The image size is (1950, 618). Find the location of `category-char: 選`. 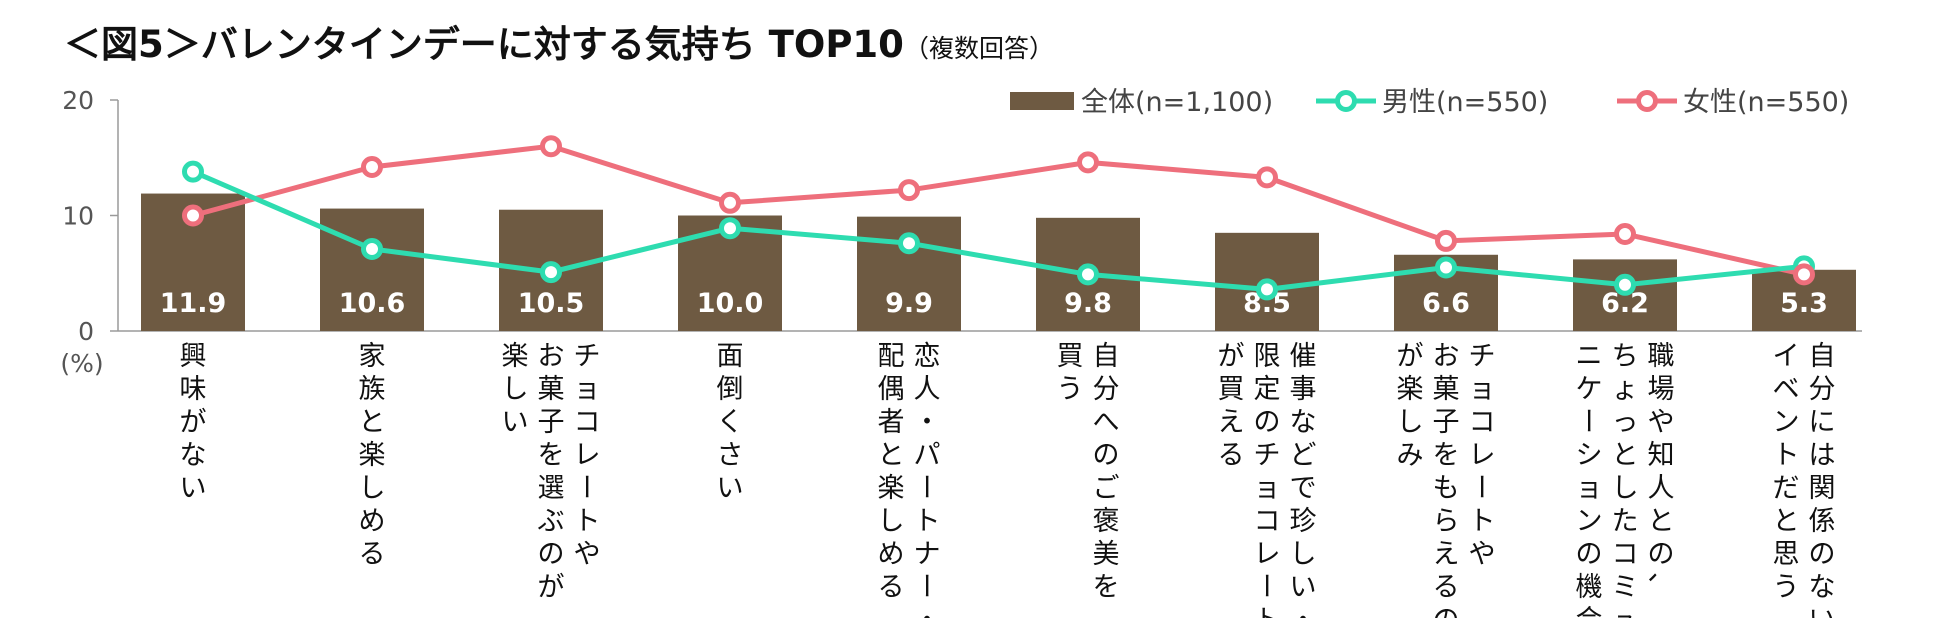

category-char: 選 is located at coordinates (551, 488).